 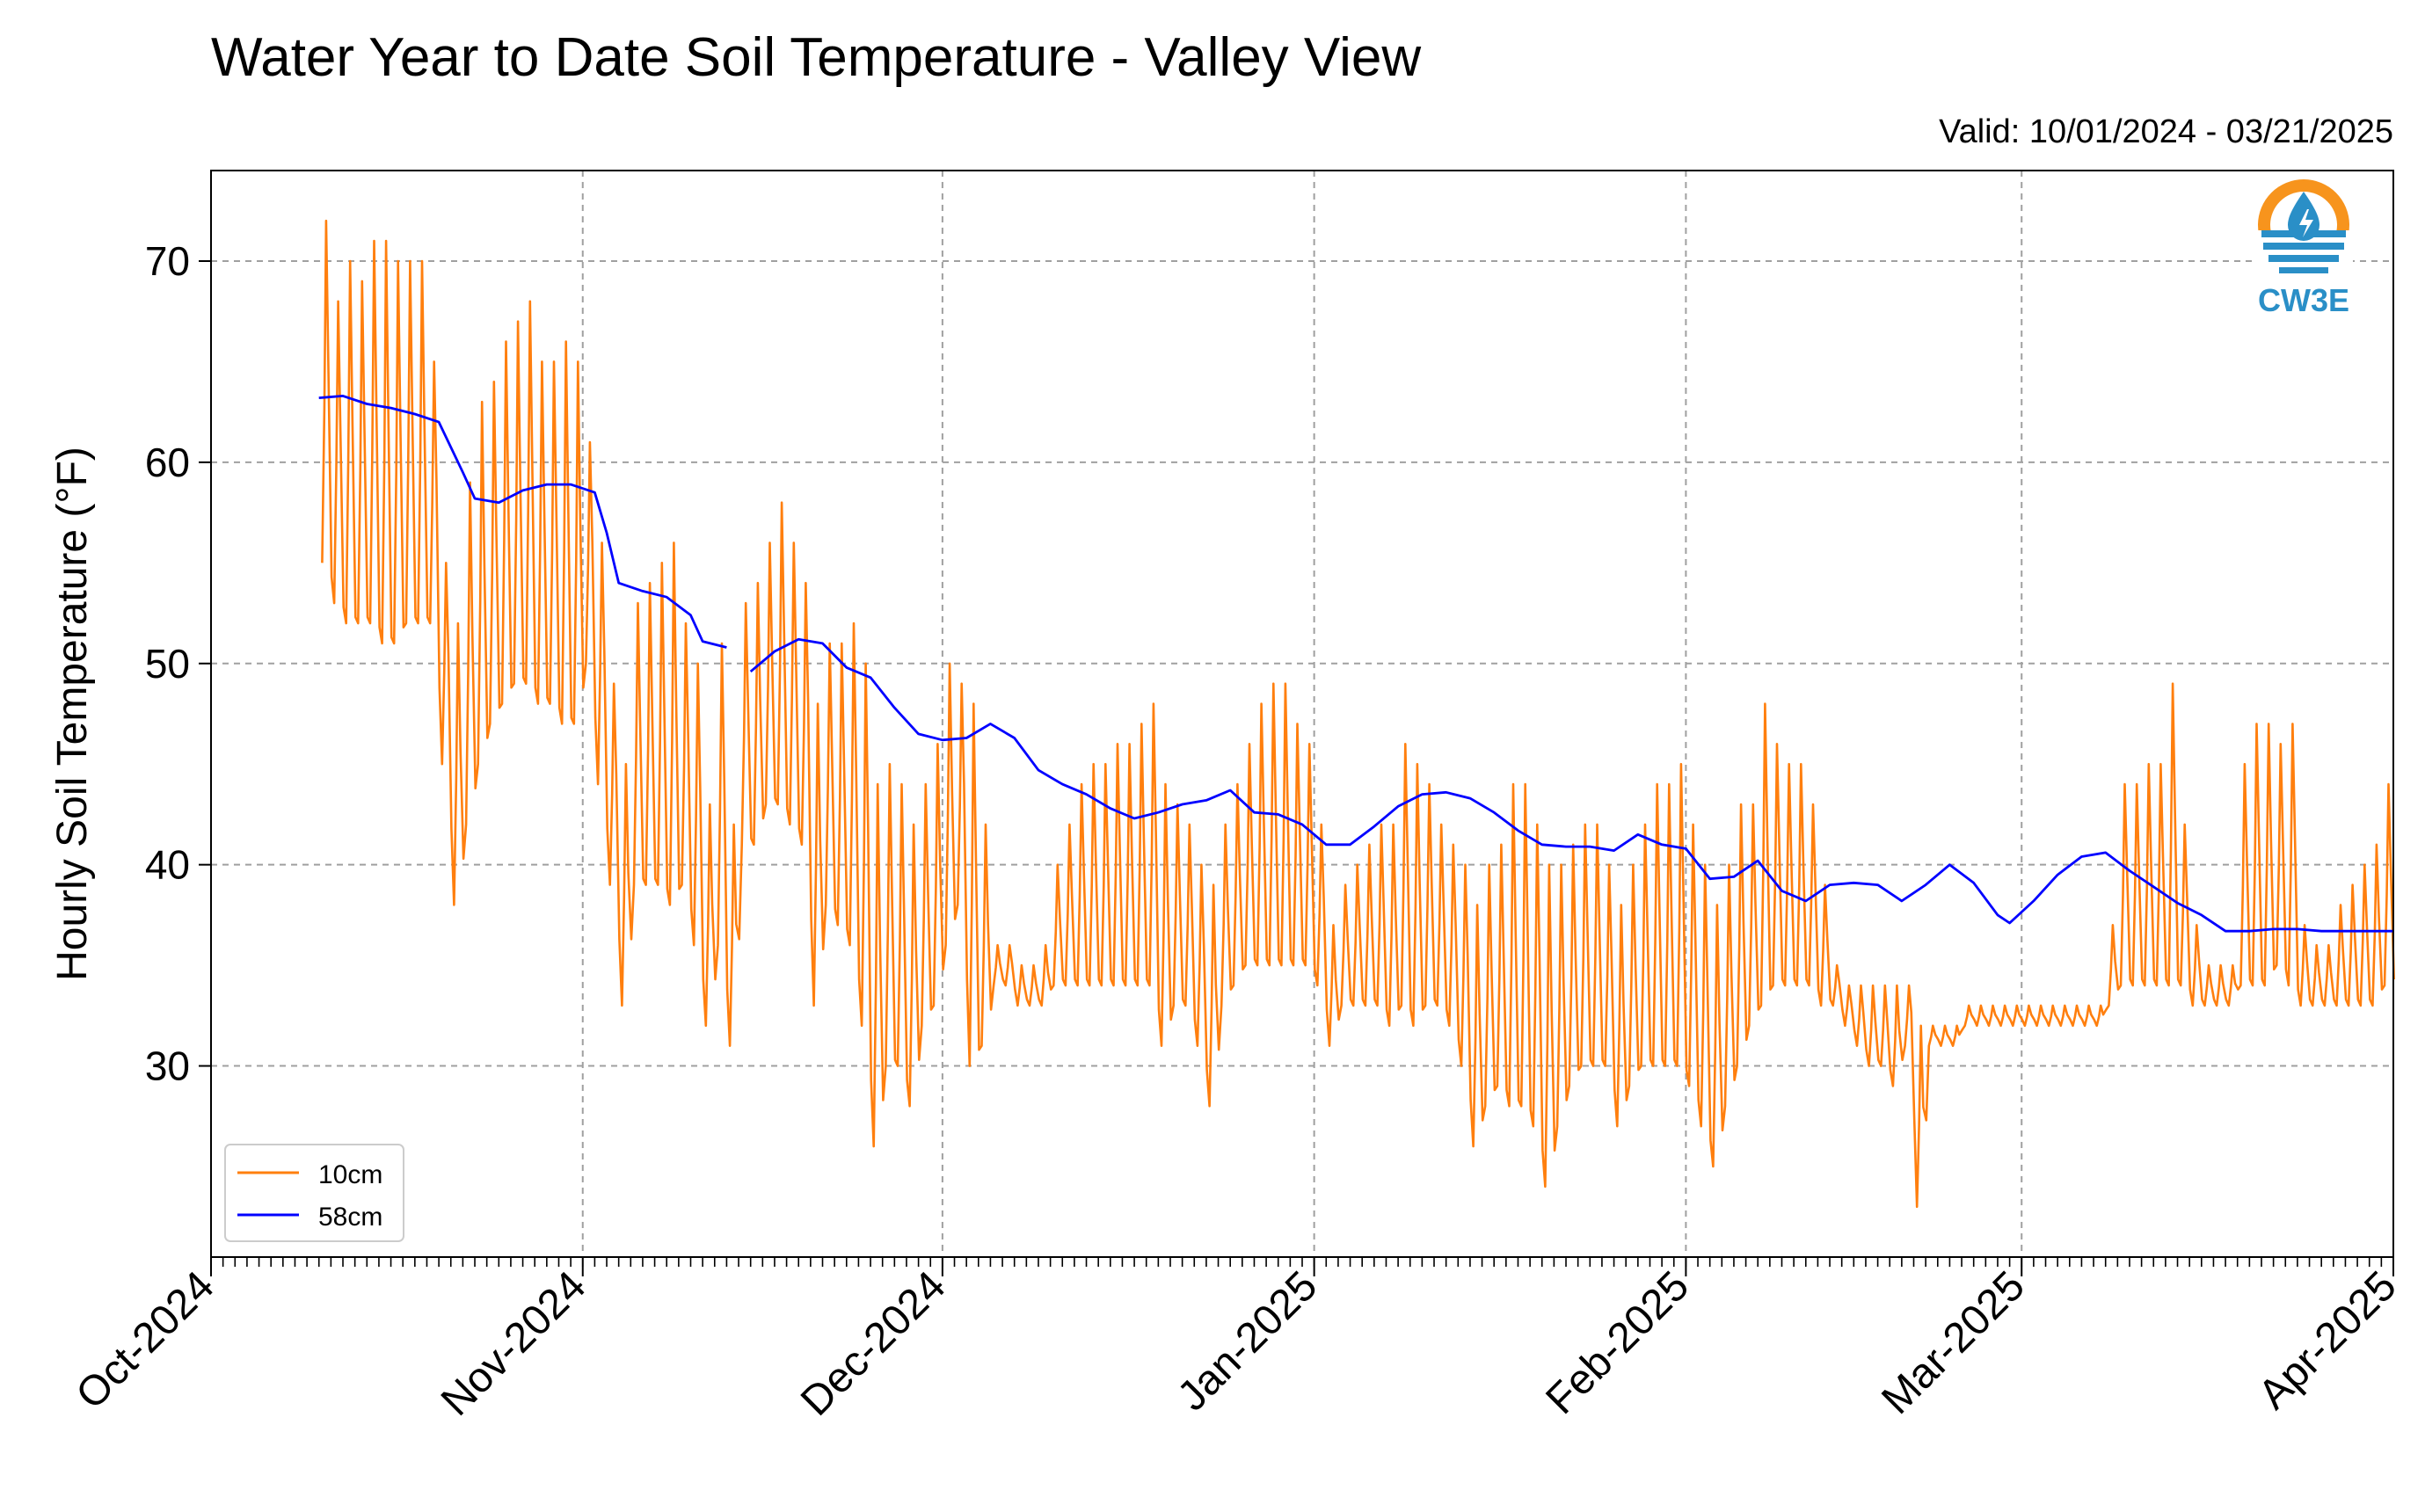 I want to click on legend-box, so click(x=314, y=1193).